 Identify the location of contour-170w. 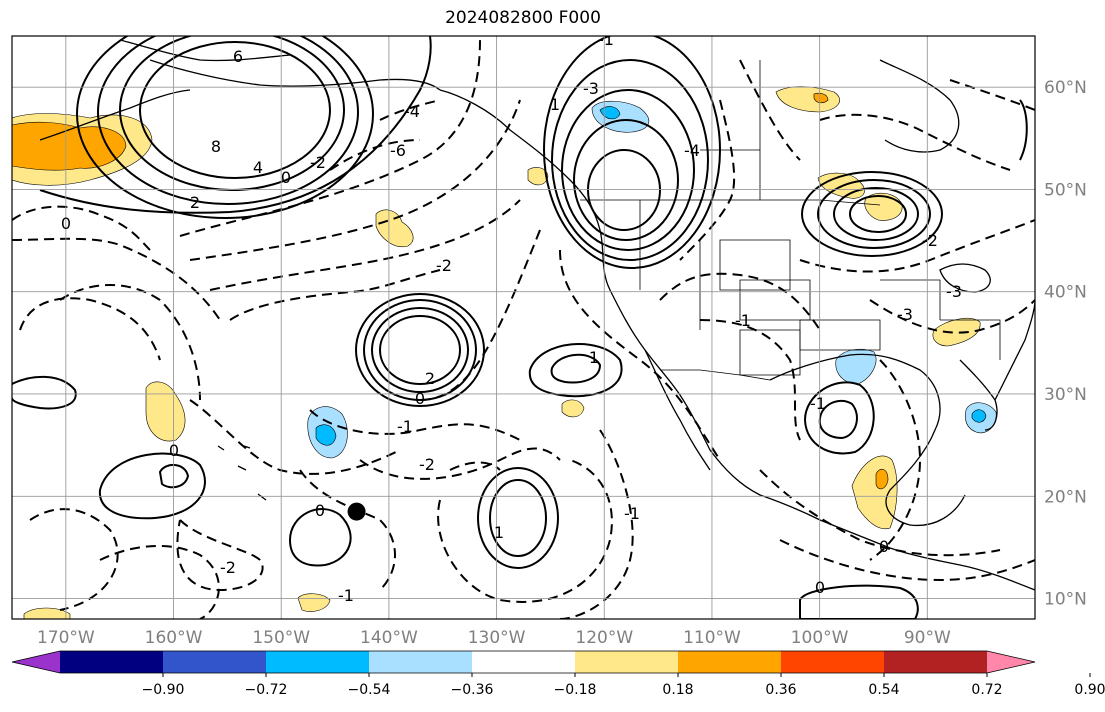
(44, 392).